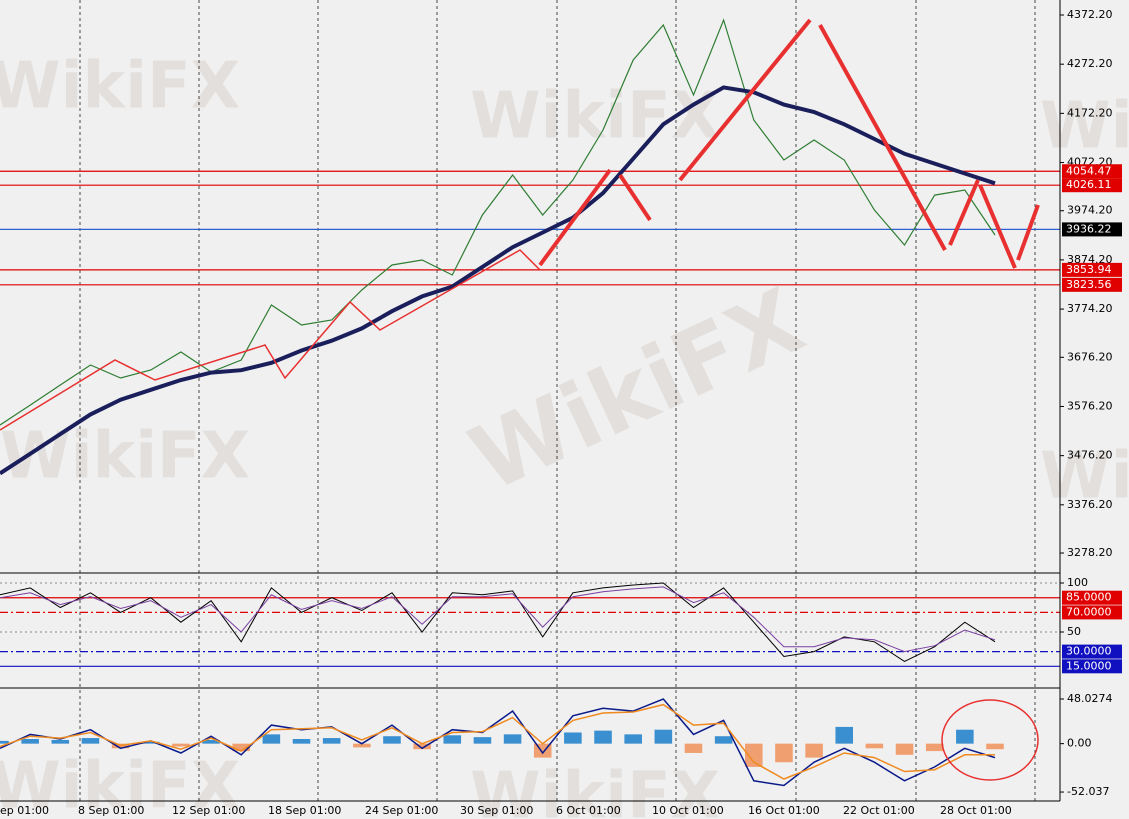 Image resolution: width=1129 pixels, height=819 pixels. I want to click on level-label: 15.0000, so click(1089, 665).